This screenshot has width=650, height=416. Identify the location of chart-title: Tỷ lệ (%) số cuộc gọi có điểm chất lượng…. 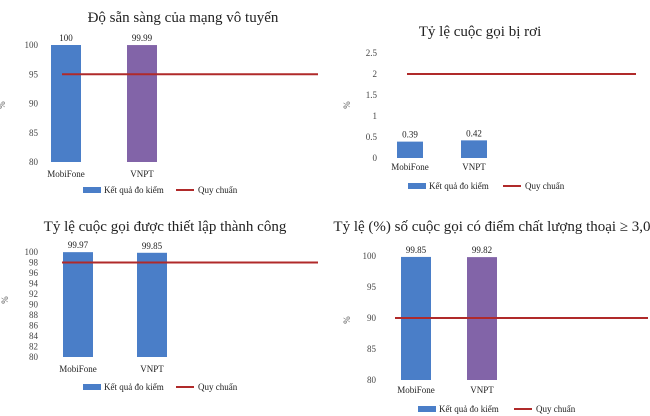
(491, 227).